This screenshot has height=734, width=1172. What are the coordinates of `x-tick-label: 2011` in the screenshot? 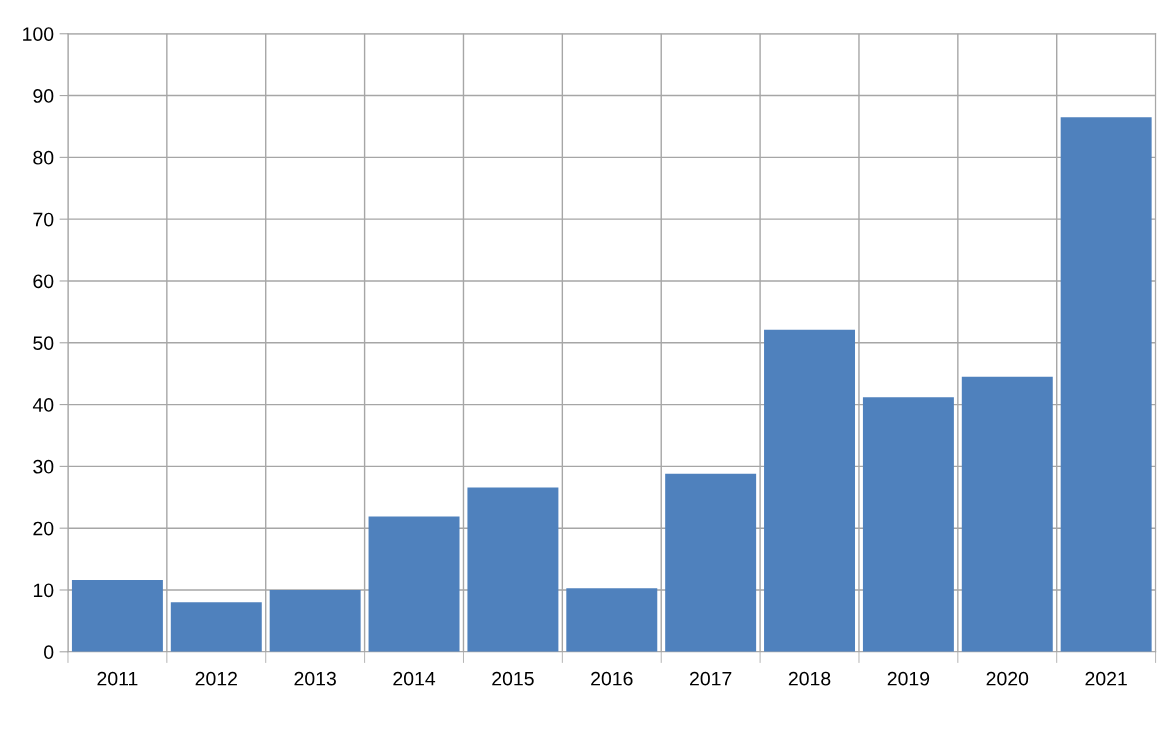 It's located at (117, 678).